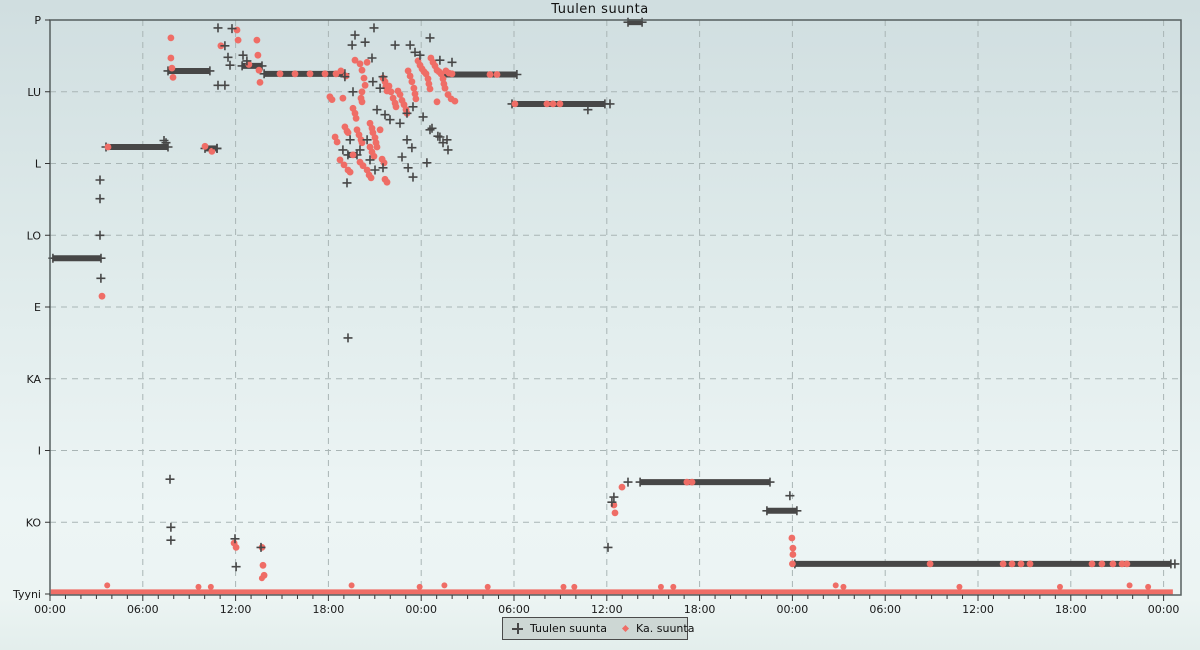  What do you see at coordinates (625, 628) in the screenshot?
I see `diamond-marker-icon` at bounding box center [625, 628].